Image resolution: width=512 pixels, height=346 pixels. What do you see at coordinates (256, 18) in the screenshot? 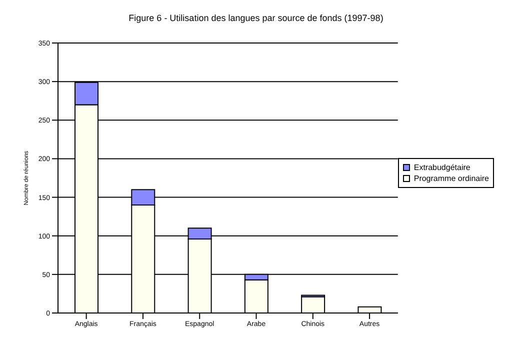
I see `chart-title: Figure 6 - Utilisation des langues par source de fonds (1997-98)` at bounding box center [256, 18].